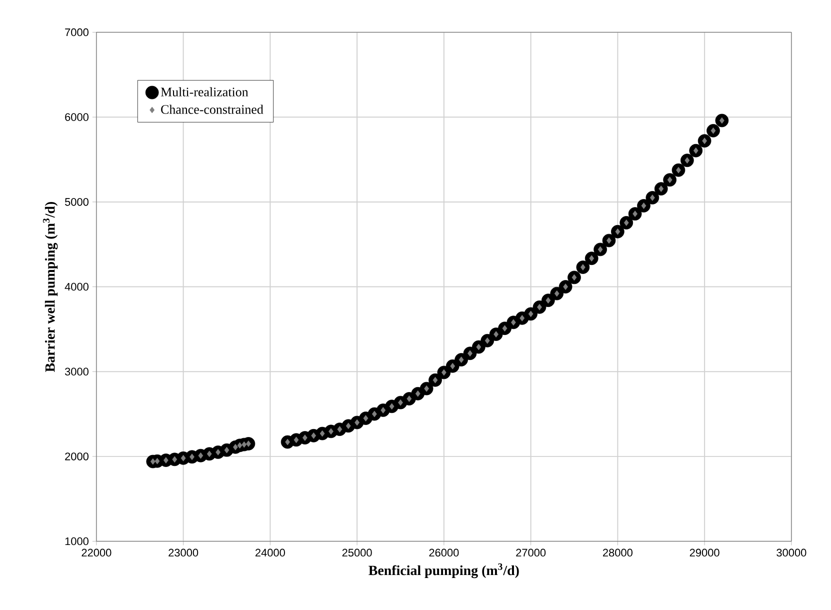  What do you see at coordinates (76, 286) in the screenshot?
I see `y-tick-label: 4000` at bounding box center [76, 286].